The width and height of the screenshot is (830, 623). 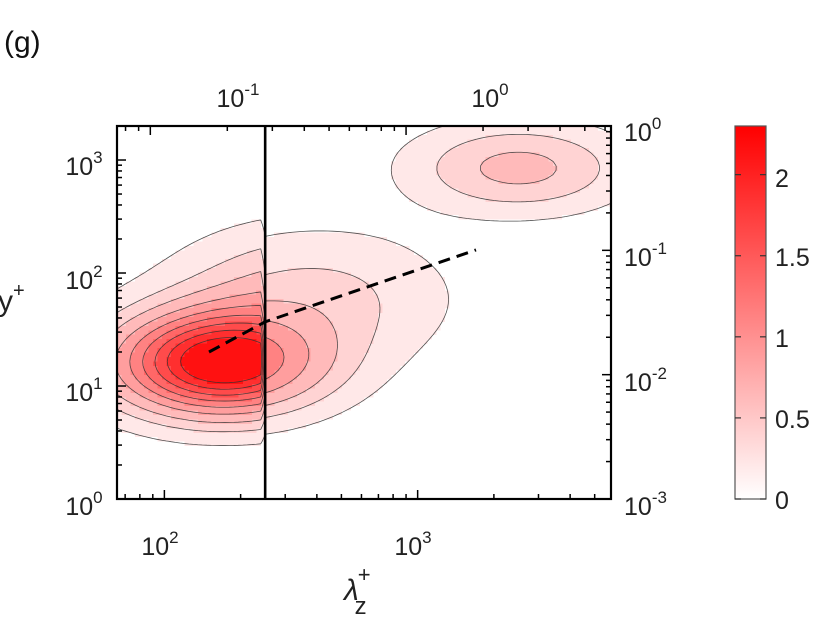 What do you see at coordinates (12, 299) in the screenshot?
I see `y-axis-label: y+` at bounding box center [12, 299].